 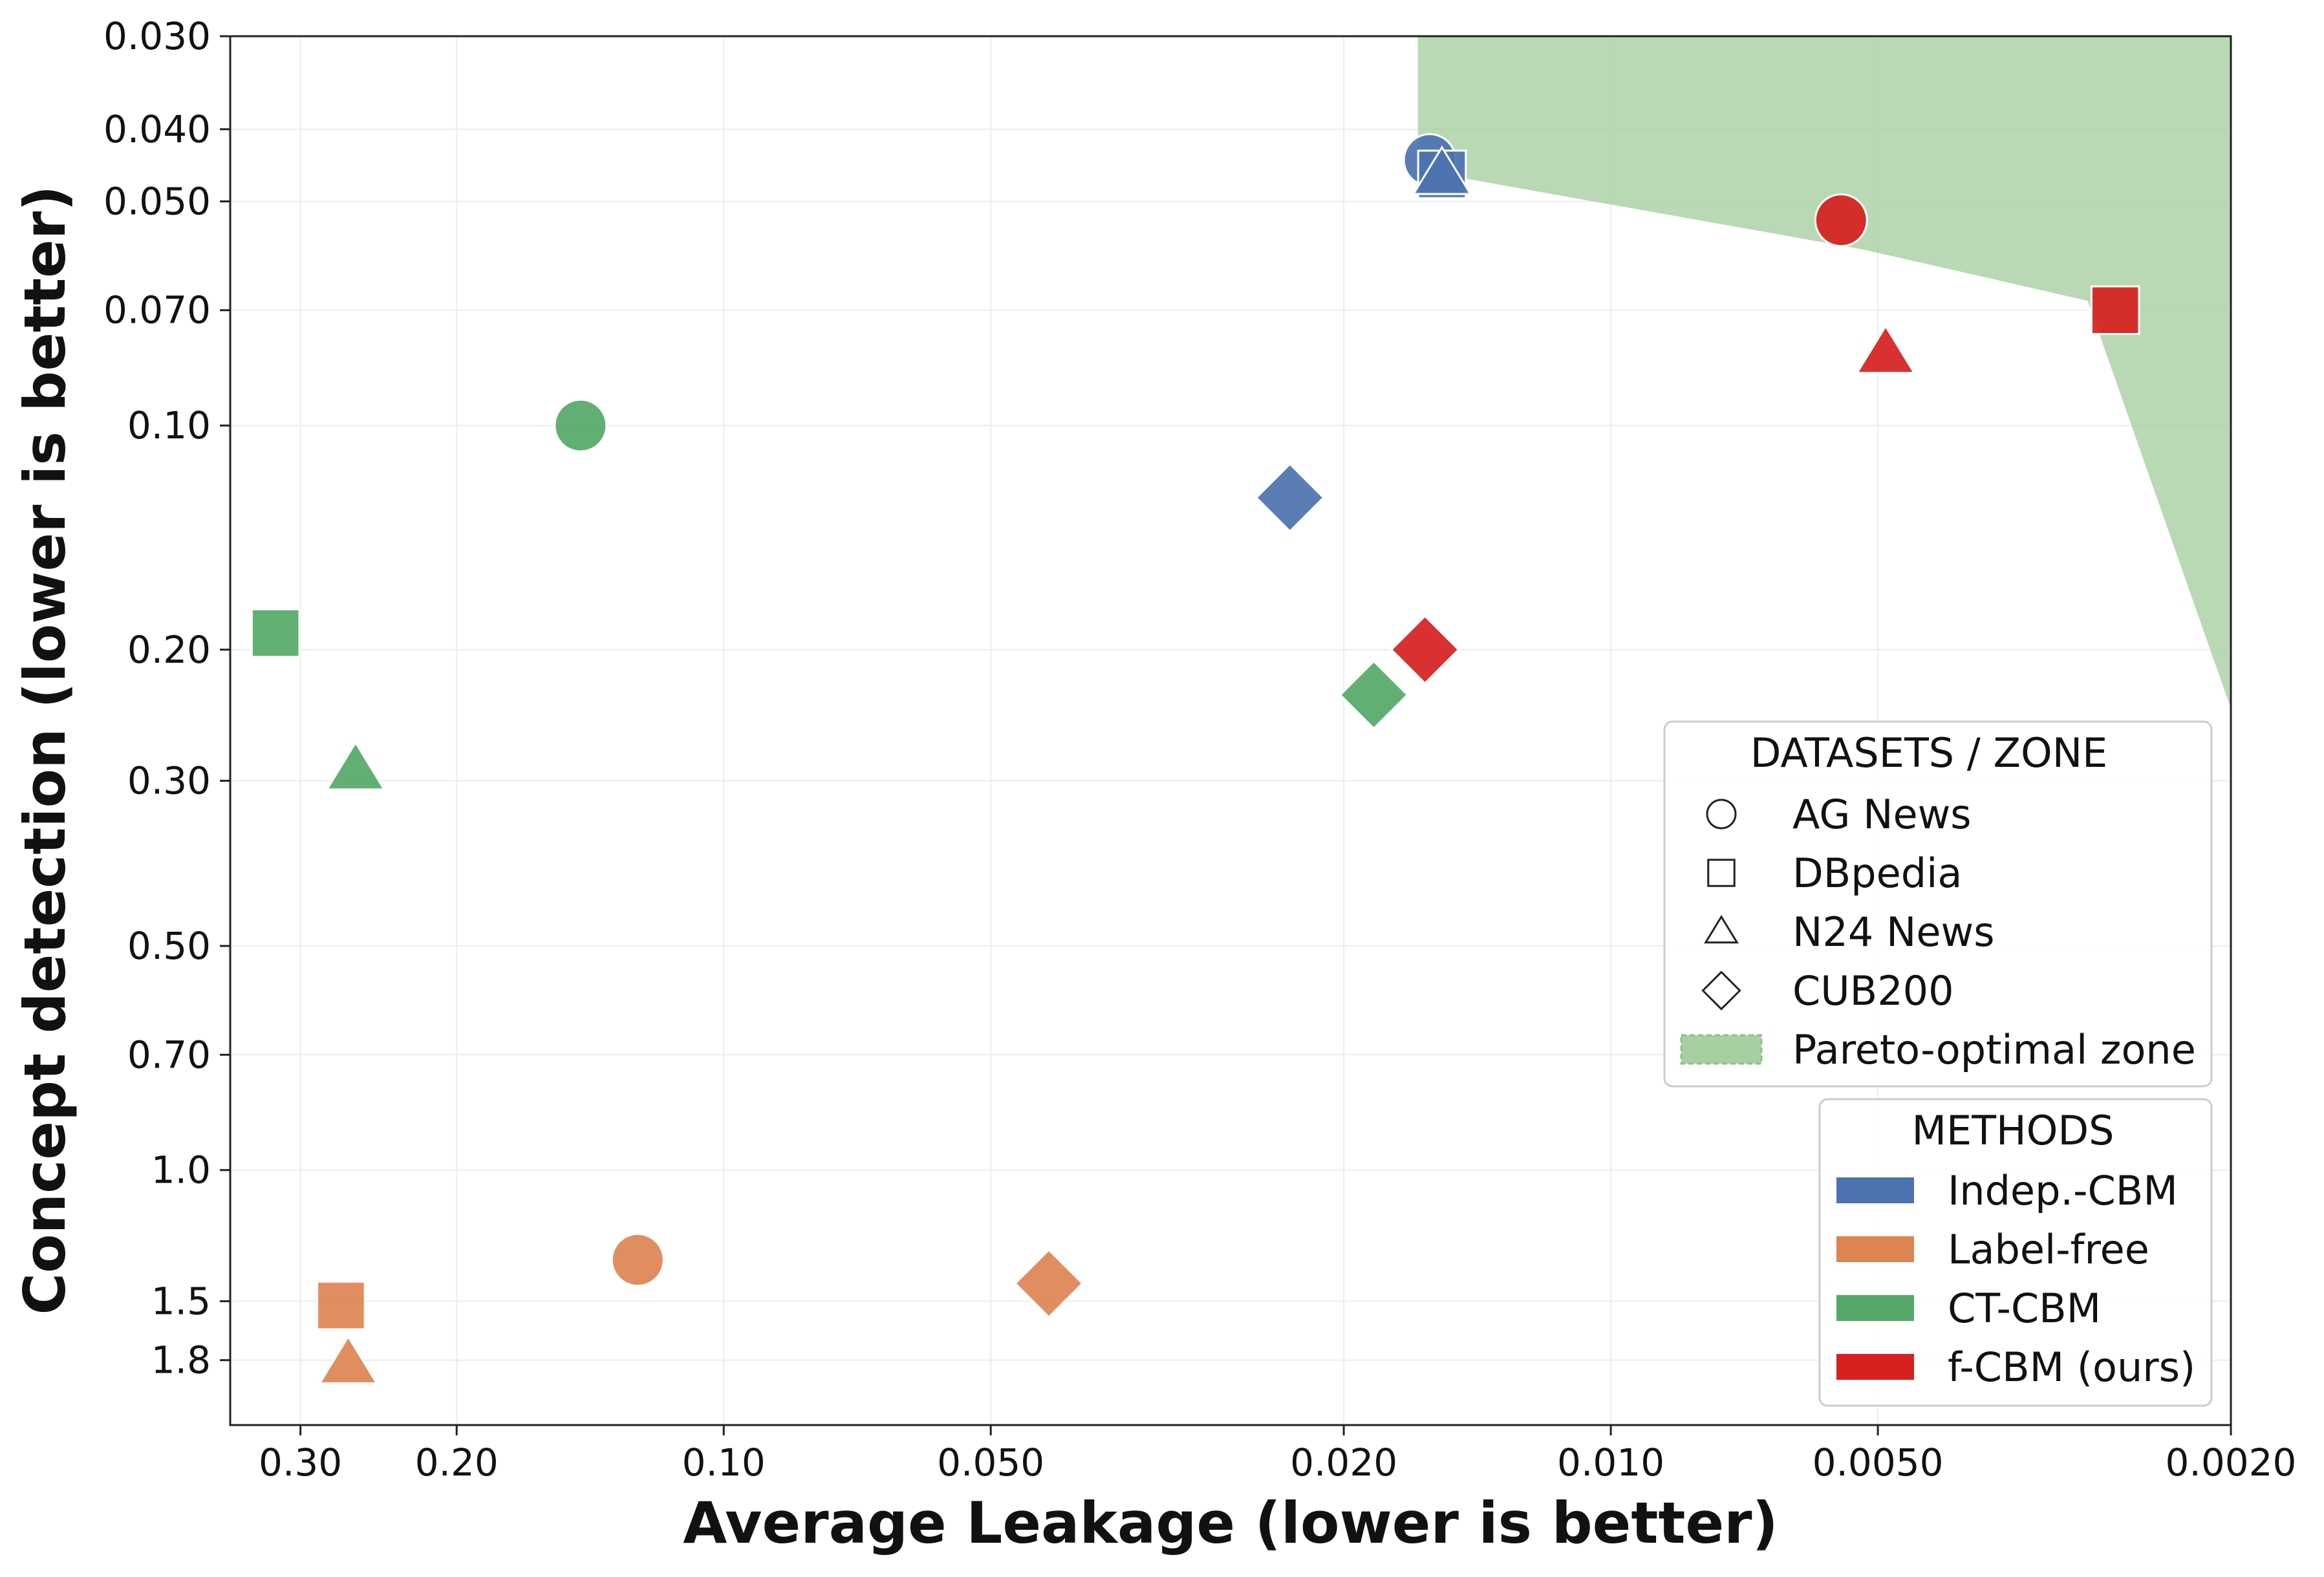 I want to click on legend-method-swatch-label-free, so click(x=1875, y=1249).